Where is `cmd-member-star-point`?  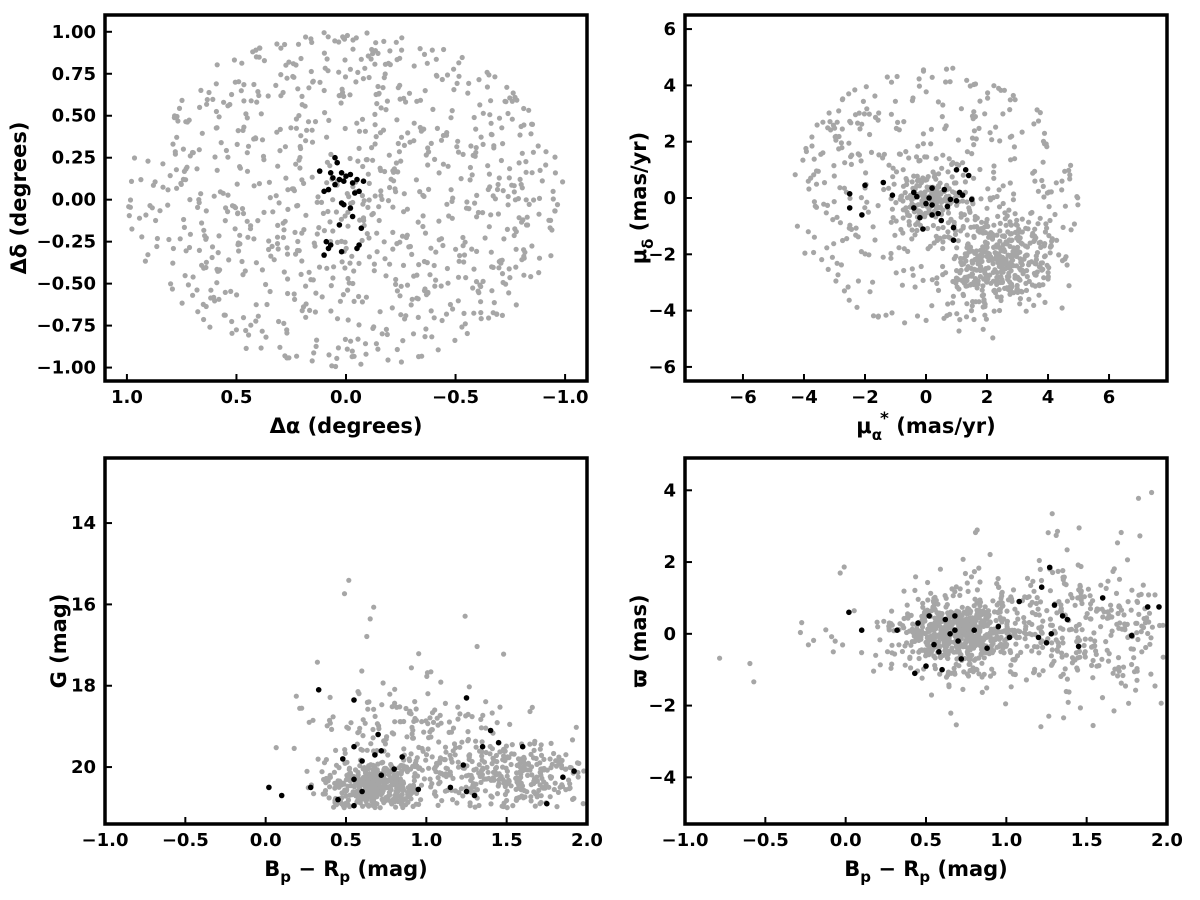
cmd-member-star-point is located at coordinates (354, 779).